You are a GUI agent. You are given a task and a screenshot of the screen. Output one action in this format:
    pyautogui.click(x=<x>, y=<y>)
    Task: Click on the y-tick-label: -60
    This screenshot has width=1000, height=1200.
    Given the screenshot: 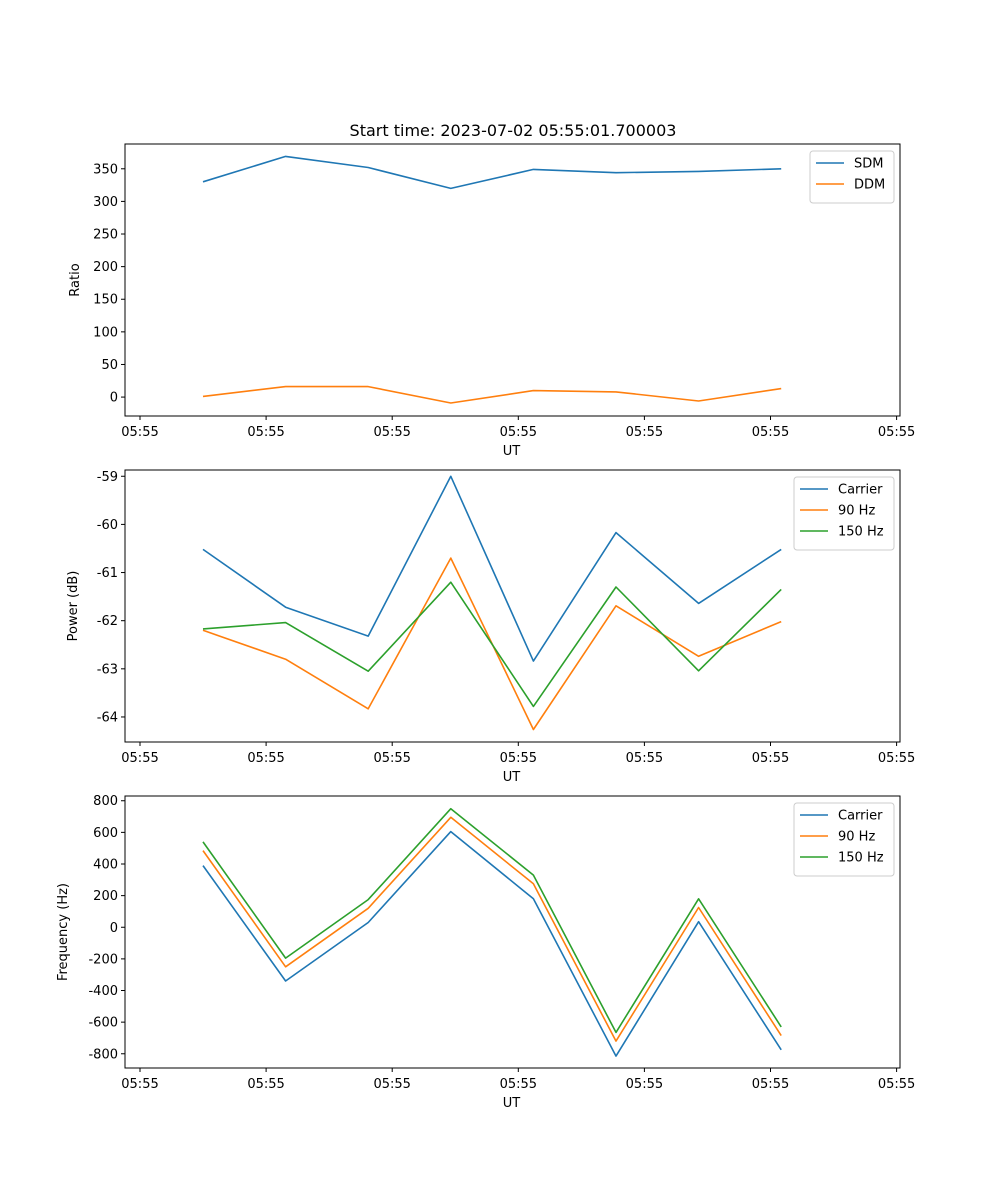 What is the action you would take?
    pyautogui.click(x=107, y=525)
    